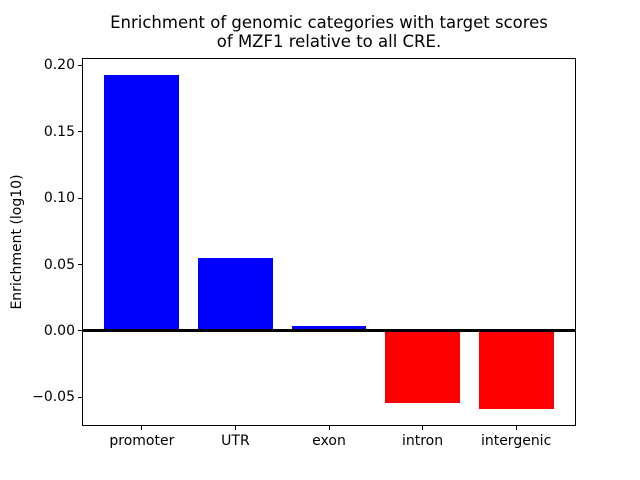  Describe the element at coordinates (516, 370) in the screenshot. I see `bar-intergenic` at that location.